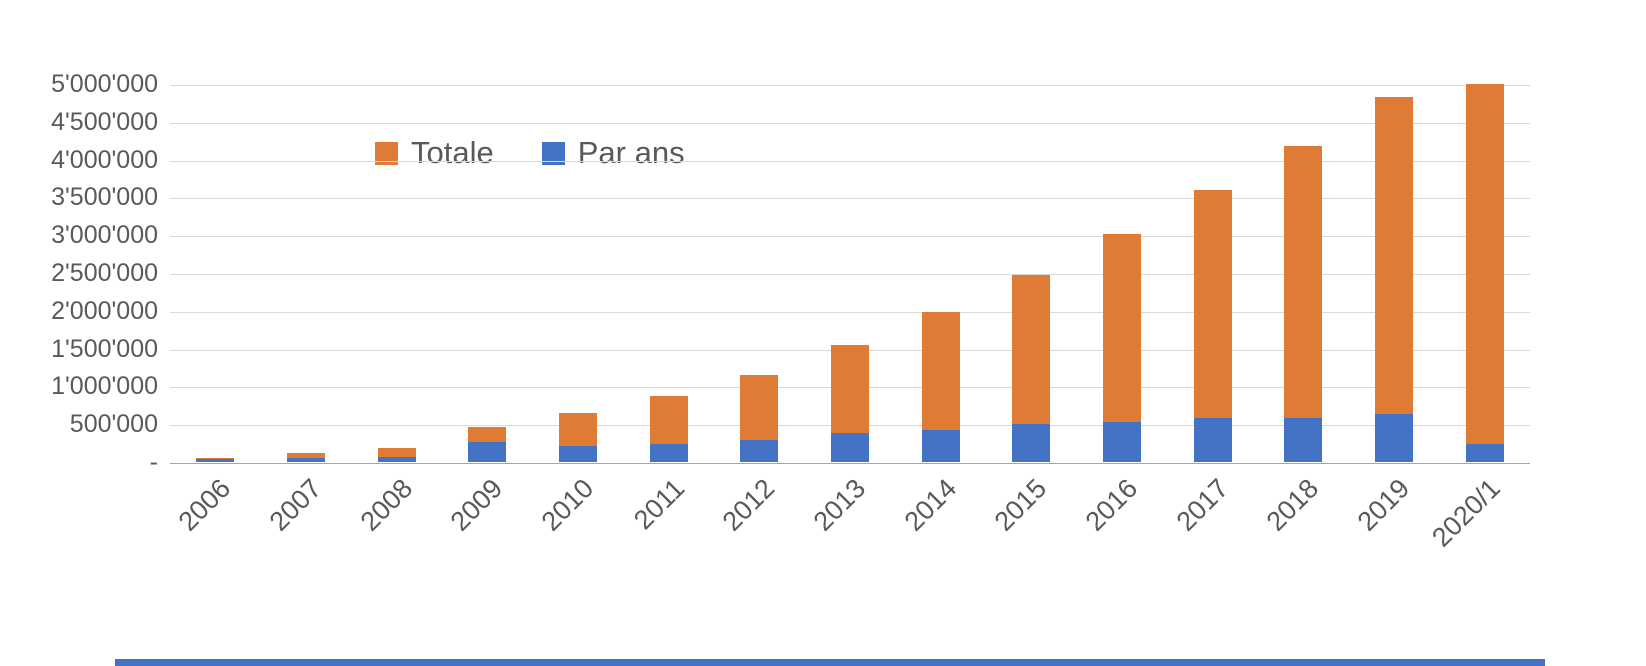 The image size is (1646, 666). I want to click on bar-2014, so click(940, 387).